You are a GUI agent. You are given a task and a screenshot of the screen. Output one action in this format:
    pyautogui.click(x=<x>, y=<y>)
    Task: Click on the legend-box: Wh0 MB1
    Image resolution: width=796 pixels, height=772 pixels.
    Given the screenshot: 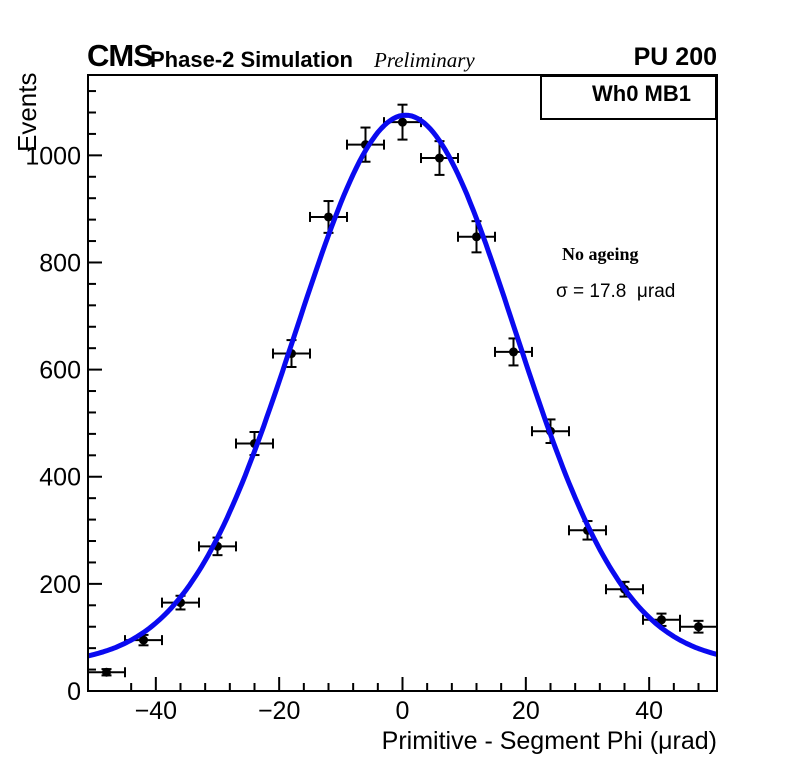 What is the action you would take?
    pyautogui.click(x=628, y=97)
    